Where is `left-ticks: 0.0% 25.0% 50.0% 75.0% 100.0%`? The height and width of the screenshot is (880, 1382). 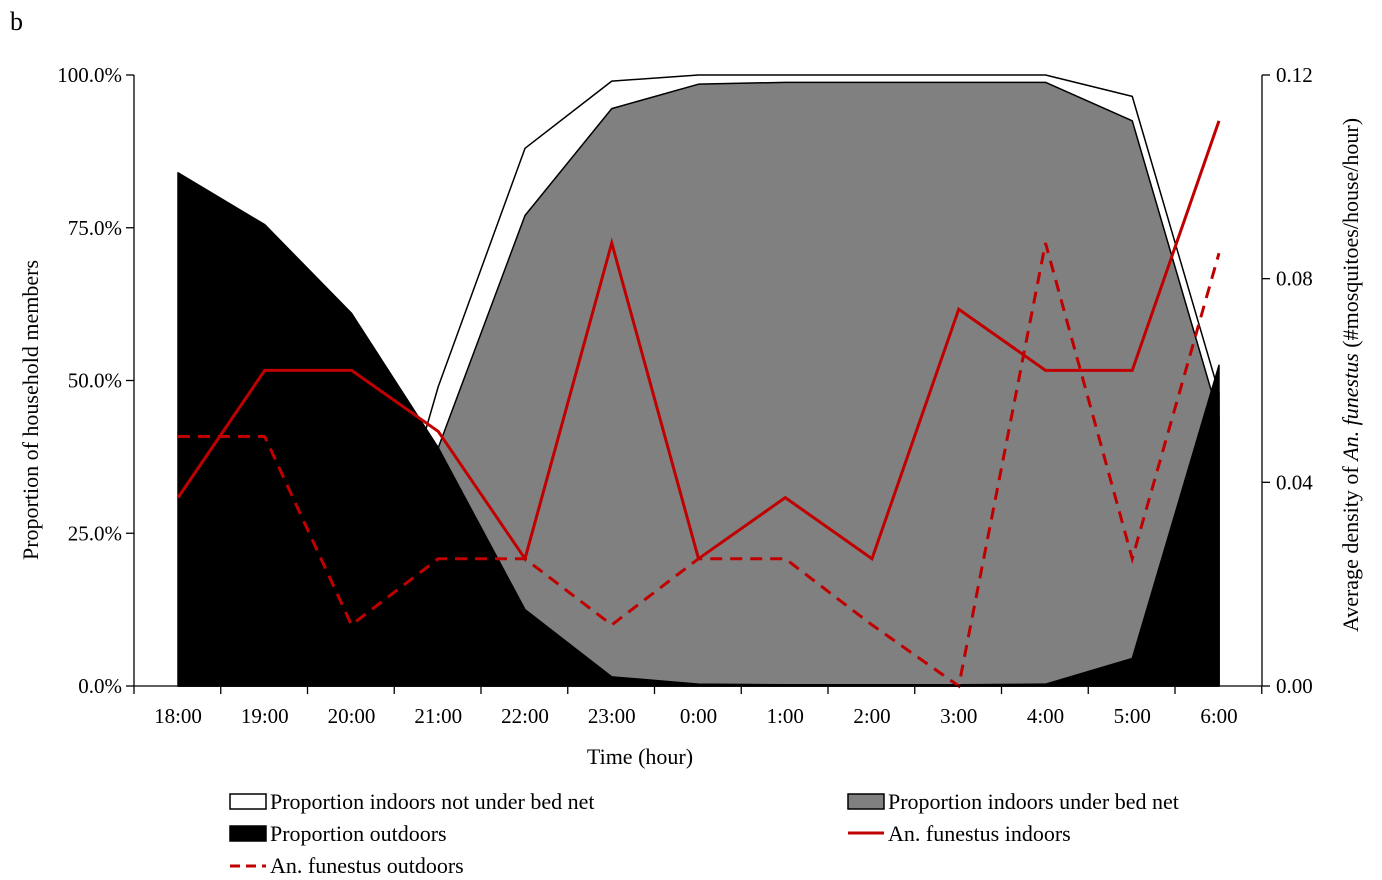
left-ticks: 0.0% 25.0% 50.0% 75.0% 100.0% is located at coordinates (95, 380).